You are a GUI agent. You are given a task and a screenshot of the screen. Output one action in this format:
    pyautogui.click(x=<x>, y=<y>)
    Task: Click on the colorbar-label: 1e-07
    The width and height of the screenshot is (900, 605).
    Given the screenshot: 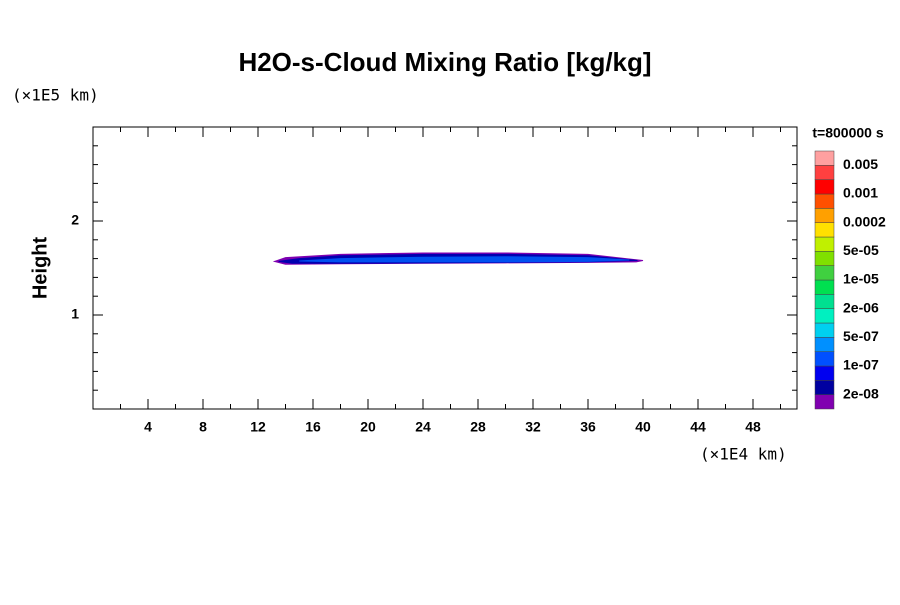 What is the action you would take?
    pyautogui.click(x=861, y=365)
    